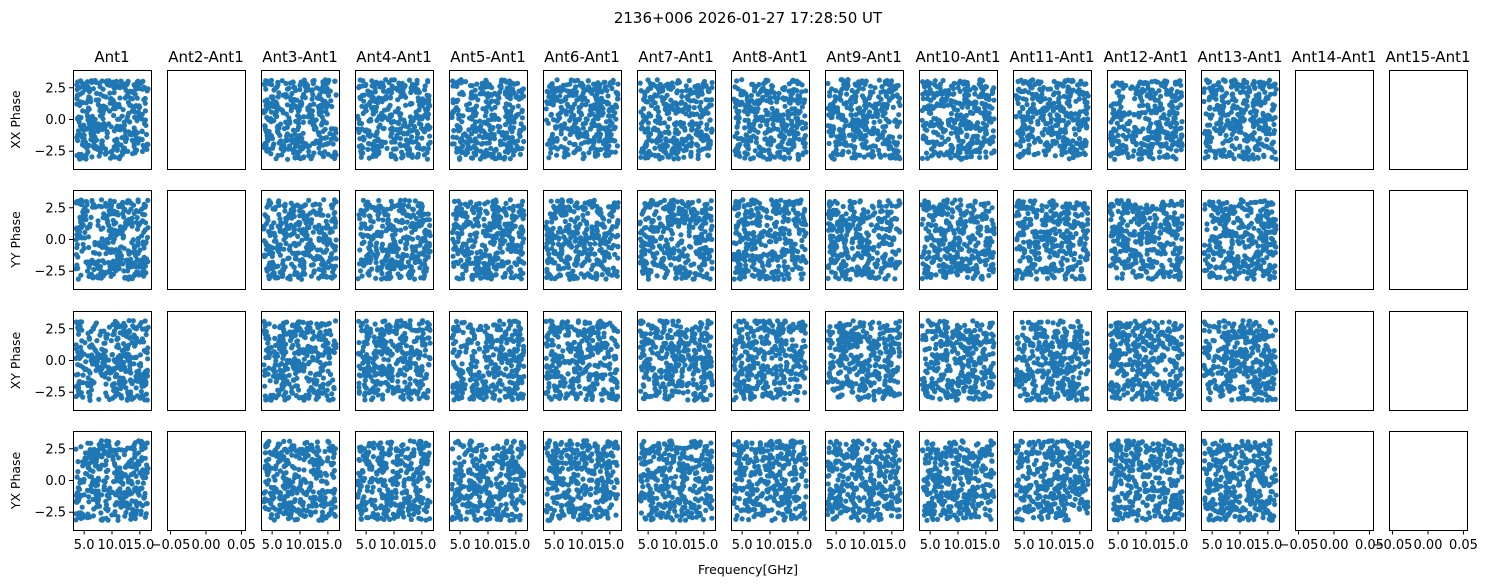  Describe the element at coordinates (15, 480) in the screenshot. I see `y-axis-label: YX Phase` at that location.